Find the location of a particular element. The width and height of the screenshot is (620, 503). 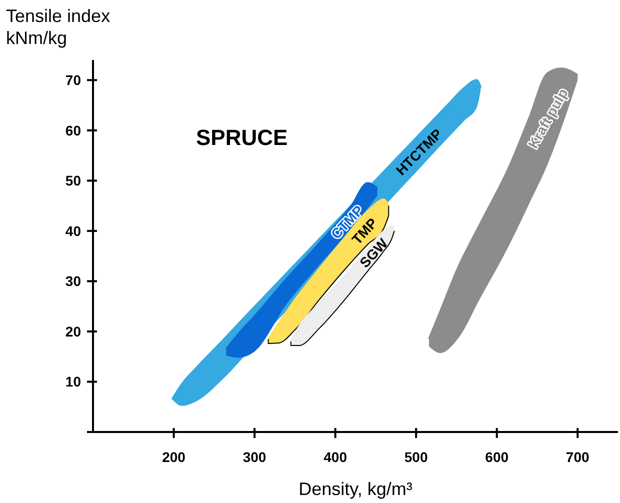

x-tick-label: 300 is located at coordinates (254, 457).